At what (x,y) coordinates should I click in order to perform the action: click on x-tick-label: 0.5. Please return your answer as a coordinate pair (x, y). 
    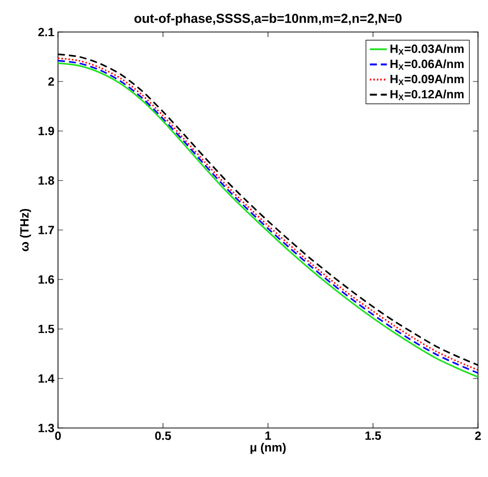
    Looking at the image, I should click on (163, 436).